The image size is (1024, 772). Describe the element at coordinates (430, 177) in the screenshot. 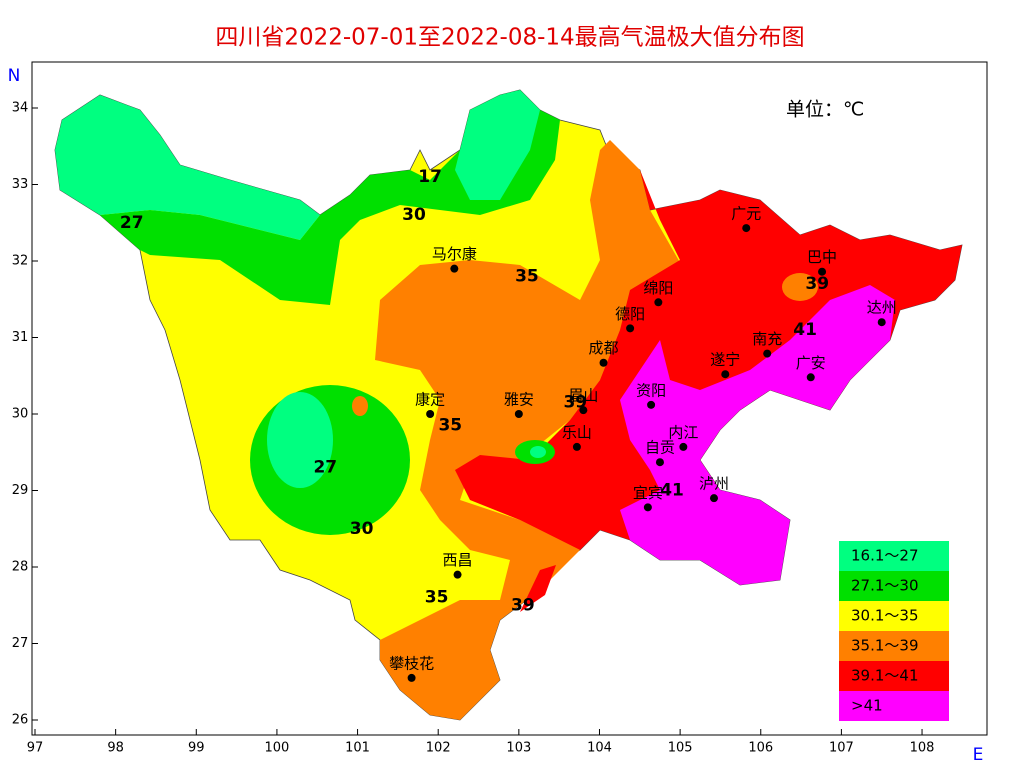

I see `contour-label: 17` at that location.